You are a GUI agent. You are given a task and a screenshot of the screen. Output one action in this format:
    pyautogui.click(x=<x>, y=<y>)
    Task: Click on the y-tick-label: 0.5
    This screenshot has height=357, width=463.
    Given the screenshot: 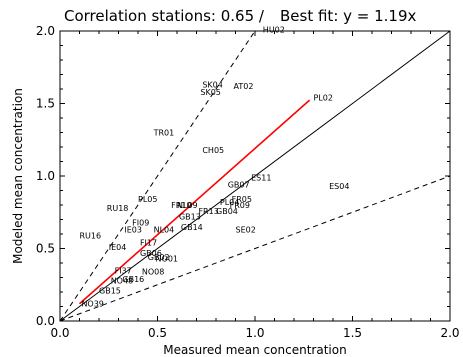 What is the action you would take?
    pyautogui.click(x=45, y=249)
    